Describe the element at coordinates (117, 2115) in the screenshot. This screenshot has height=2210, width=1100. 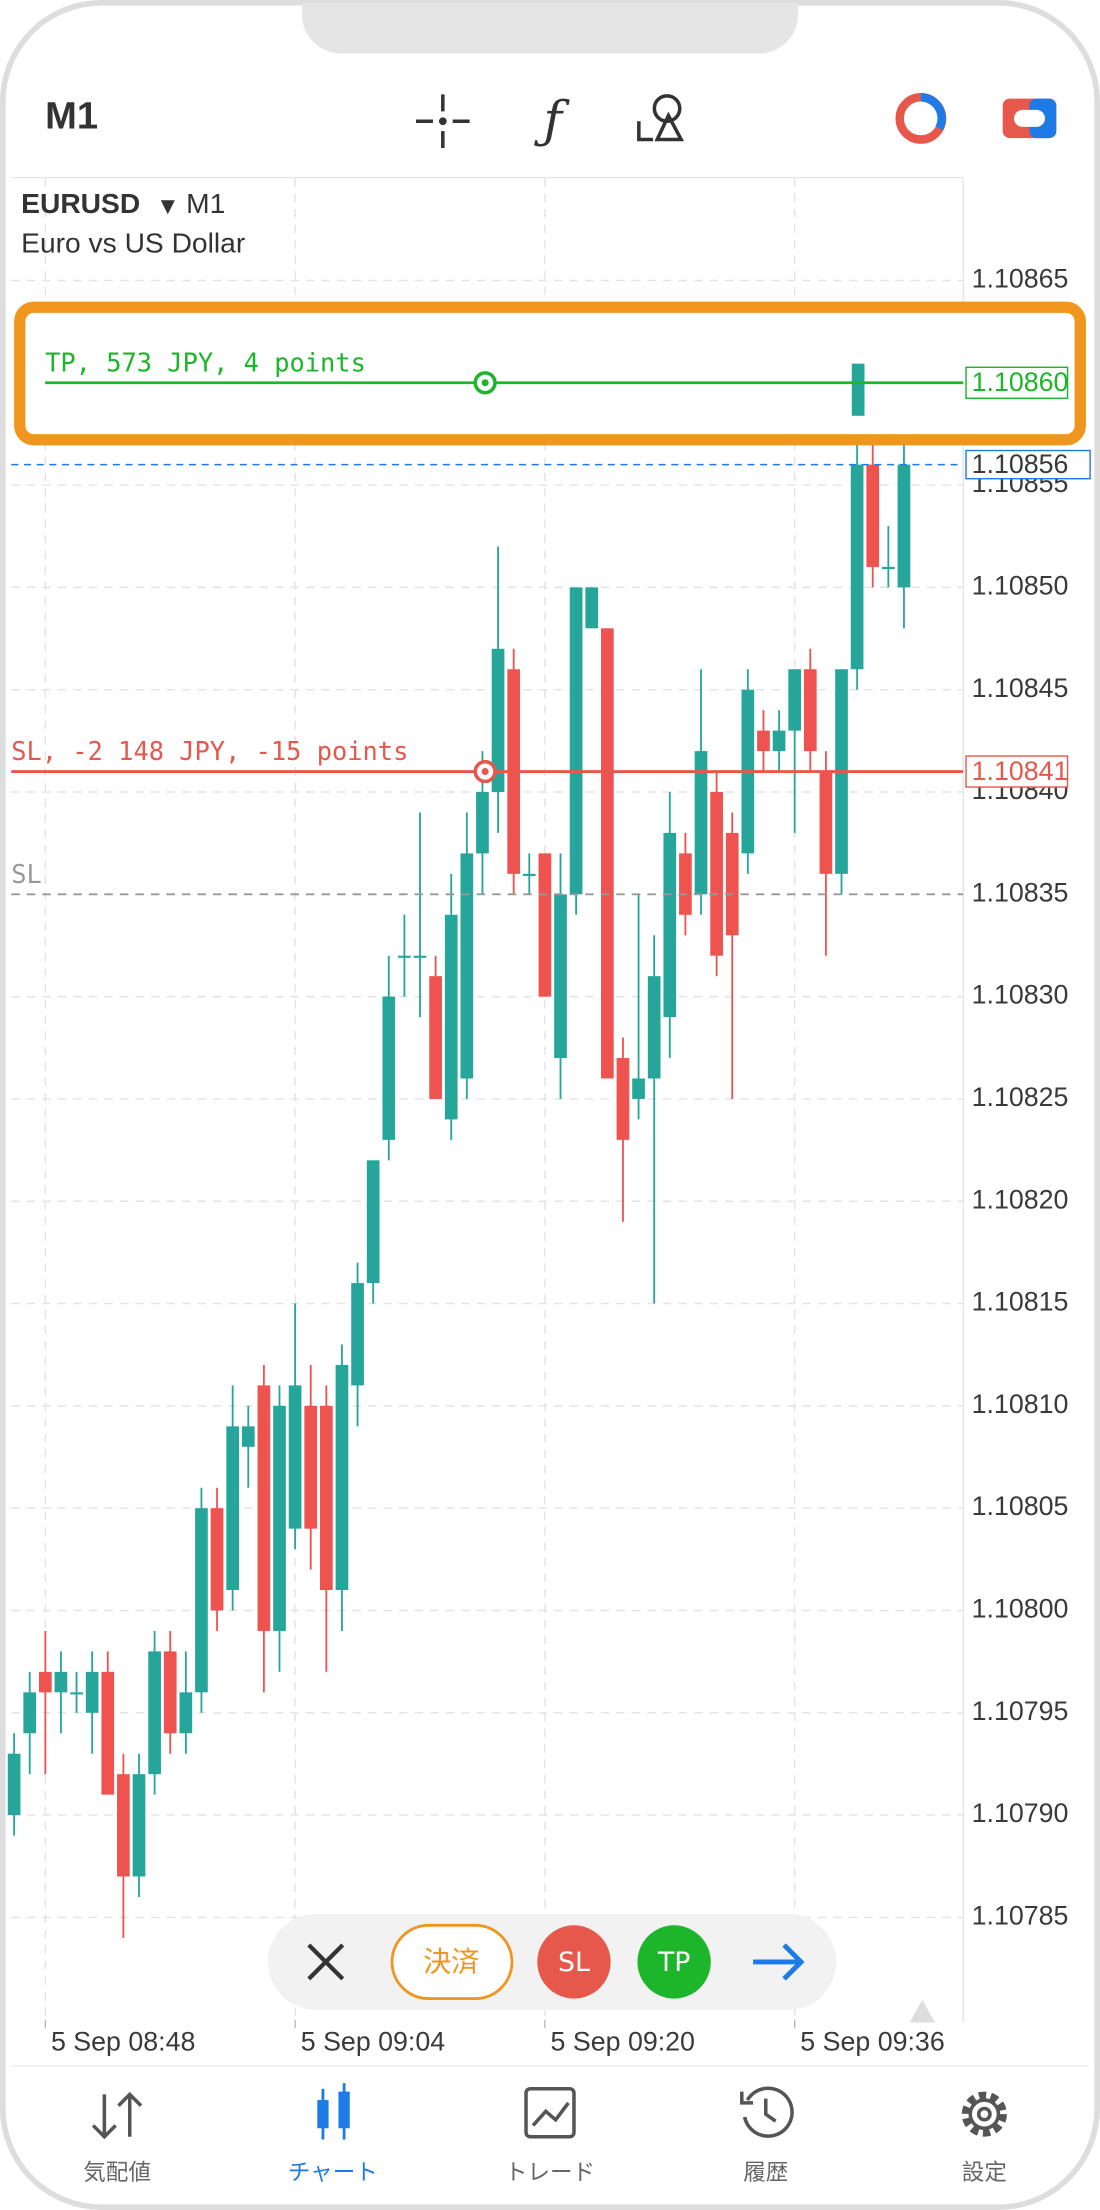
I see `quotes-icon` at that location.